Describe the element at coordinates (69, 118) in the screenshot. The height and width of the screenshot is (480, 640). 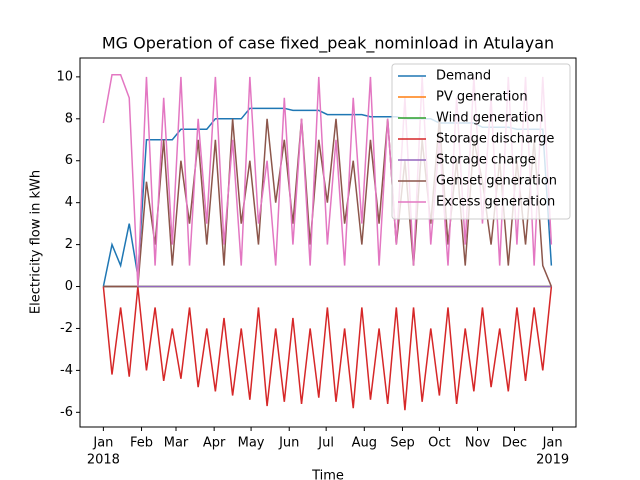
I see `y-tick-label: 8` at that location.